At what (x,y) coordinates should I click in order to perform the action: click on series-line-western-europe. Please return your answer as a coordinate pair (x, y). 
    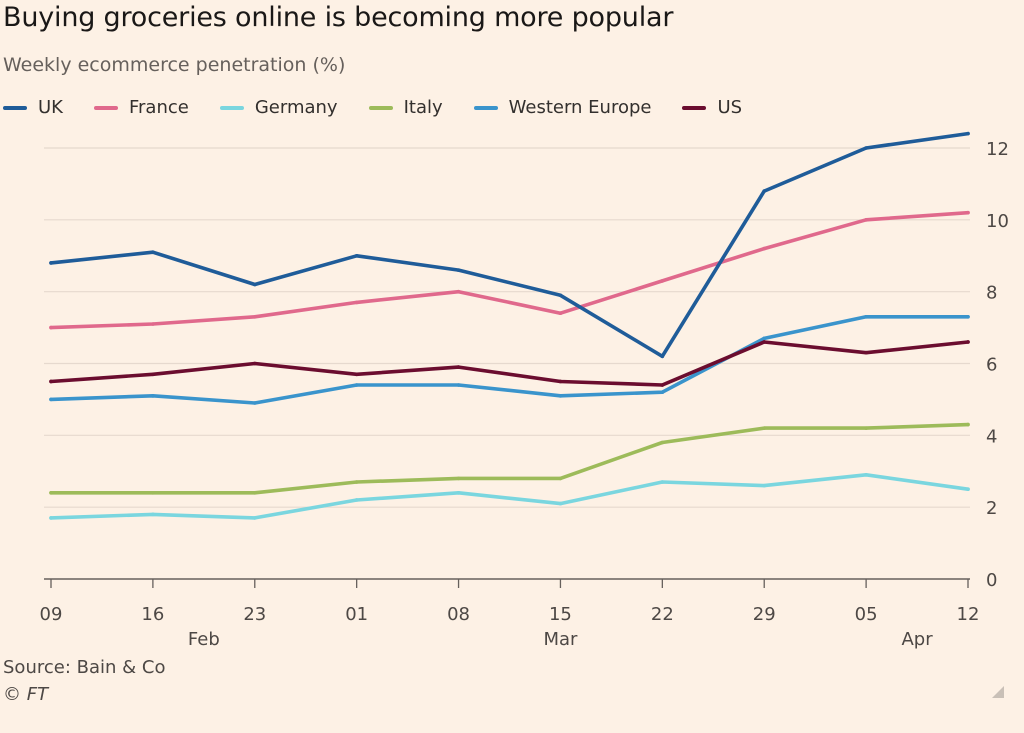
    Looking at the image, I should click on (509, 359).